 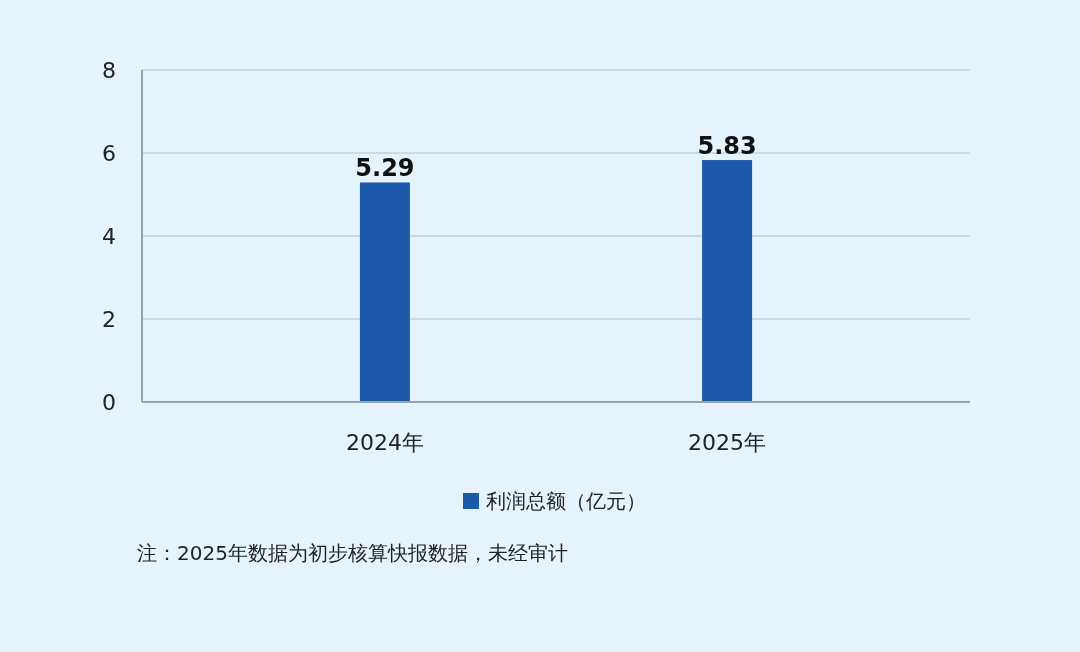 I want to click on y-tick-label: 6, so click(x=109, y=153).